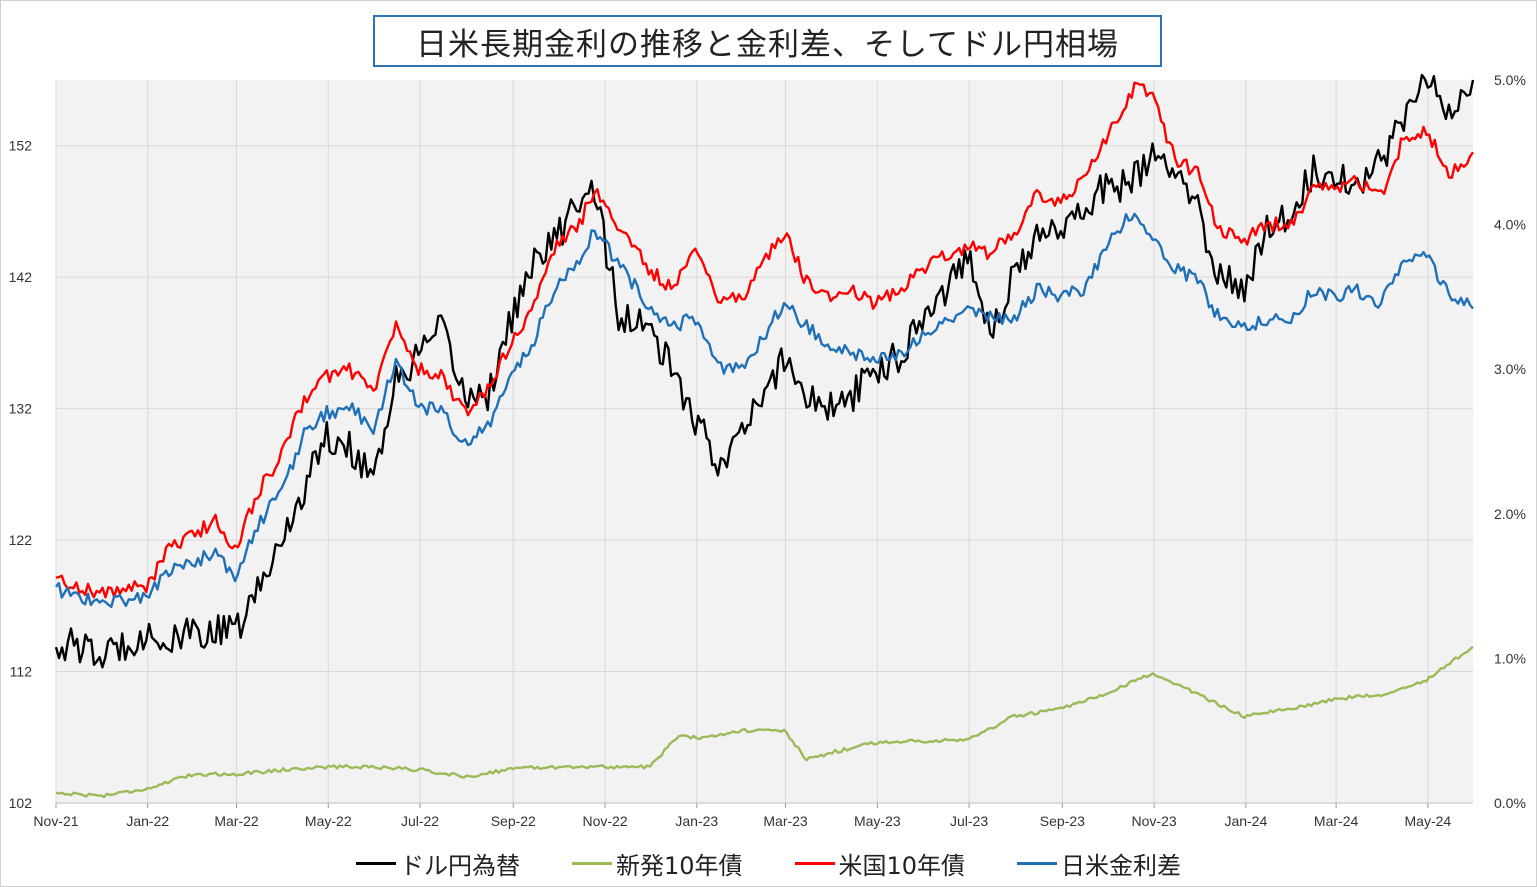  What do you see at coordinates (21, 540) in the screenshot?
I see `y-left-tick-label: 122` at bounding box center [21, 540].